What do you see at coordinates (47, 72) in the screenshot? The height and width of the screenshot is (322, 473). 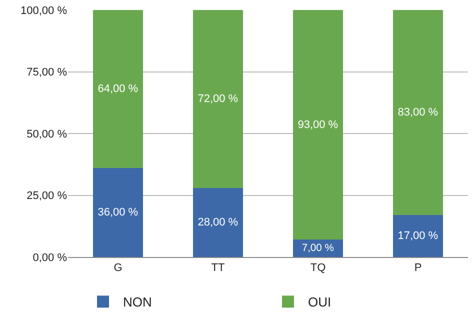 I see `y-tick-label: 75,00 %` at bounding box center [47, 72].